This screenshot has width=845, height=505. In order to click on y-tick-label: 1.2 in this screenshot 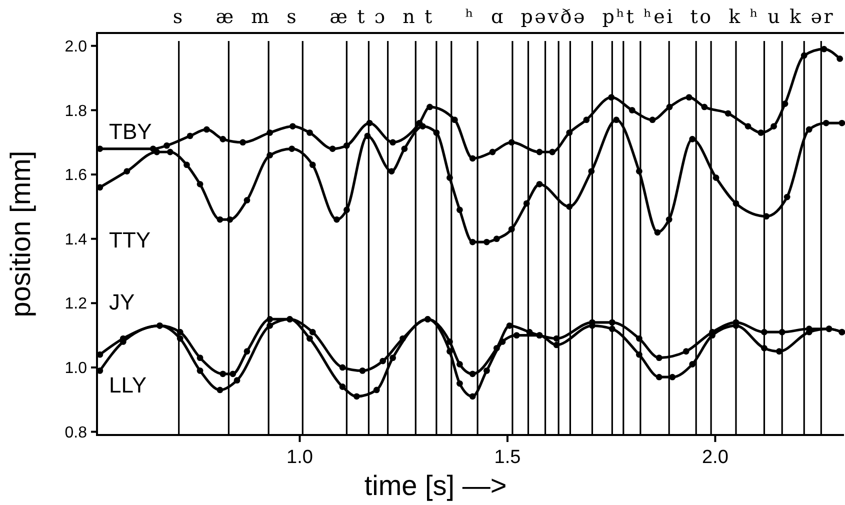, I will do `click(76, 304)`.